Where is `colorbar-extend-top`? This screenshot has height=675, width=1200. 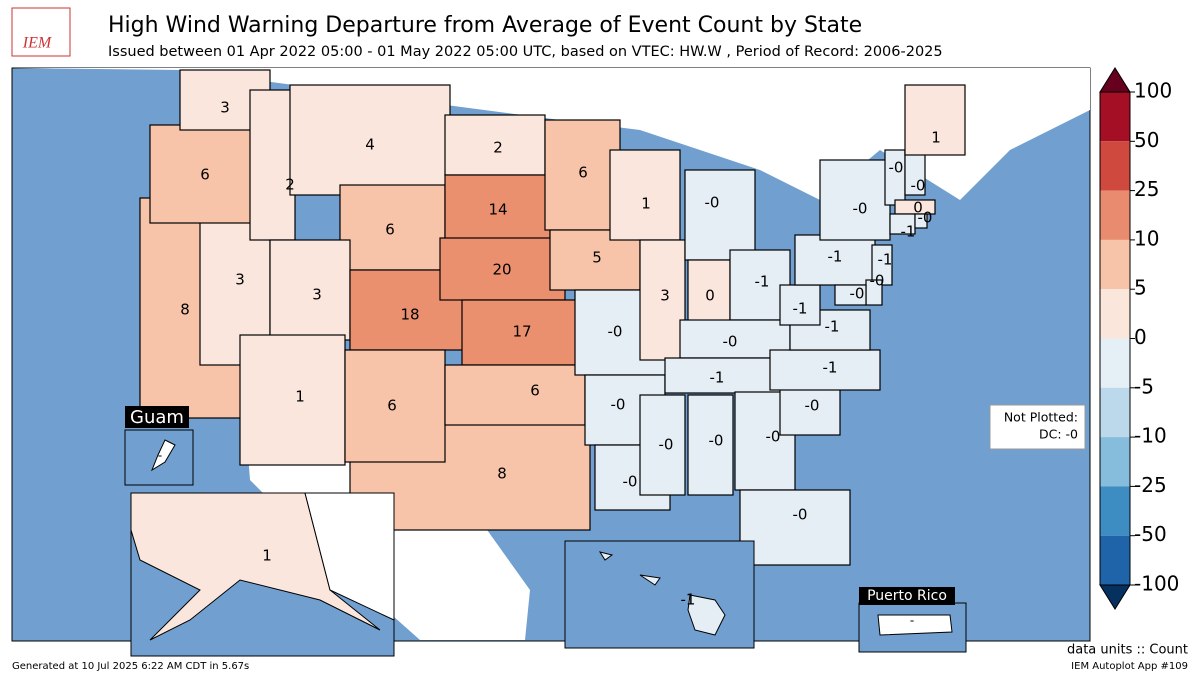 colorbar-extend-top is located at coordinates (1115, 80).